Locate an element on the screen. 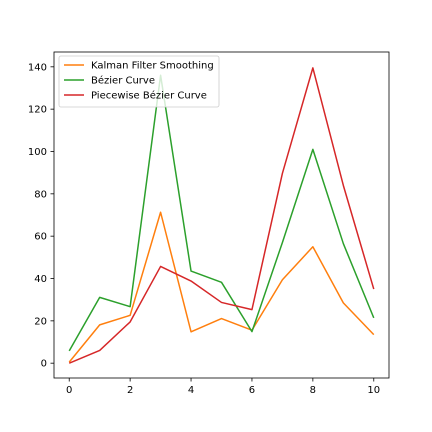 The width and height of the screenshot is (432, 432). x-tick-label: 0 is located at coordinates (69, 390).